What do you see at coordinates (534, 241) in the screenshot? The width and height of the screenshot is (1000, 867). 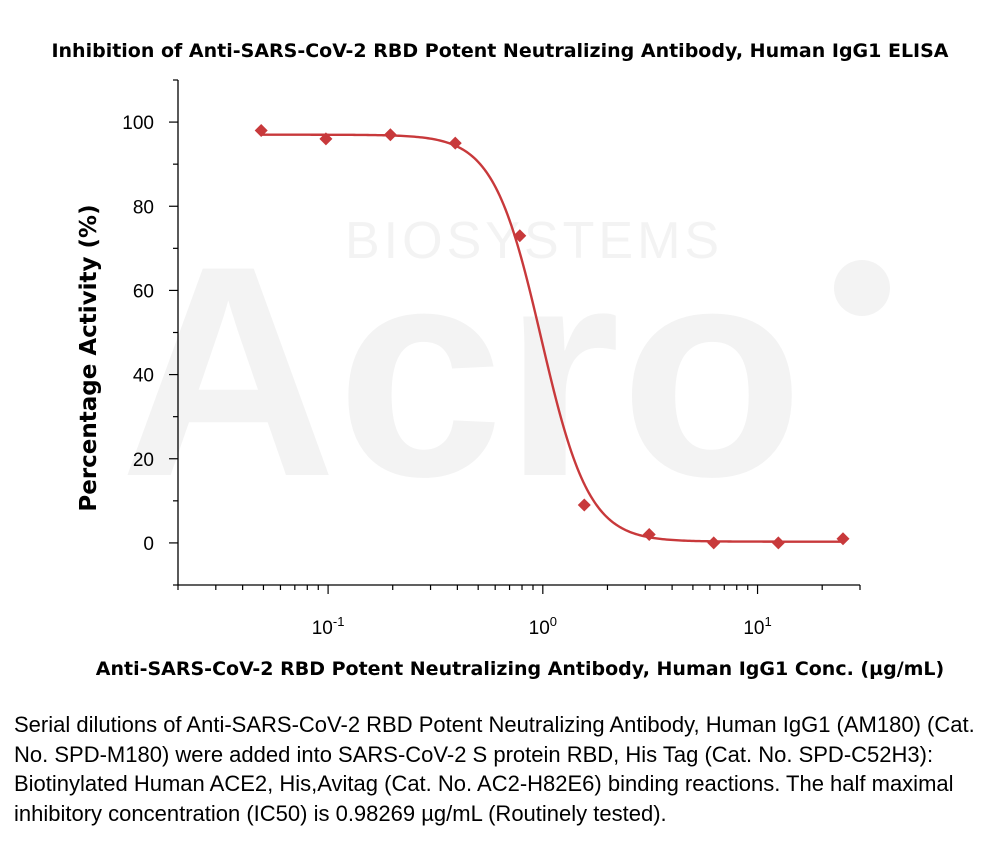 I see `watermark-subtext: BIOSYSTEMS` at bounding box center [534, 241].